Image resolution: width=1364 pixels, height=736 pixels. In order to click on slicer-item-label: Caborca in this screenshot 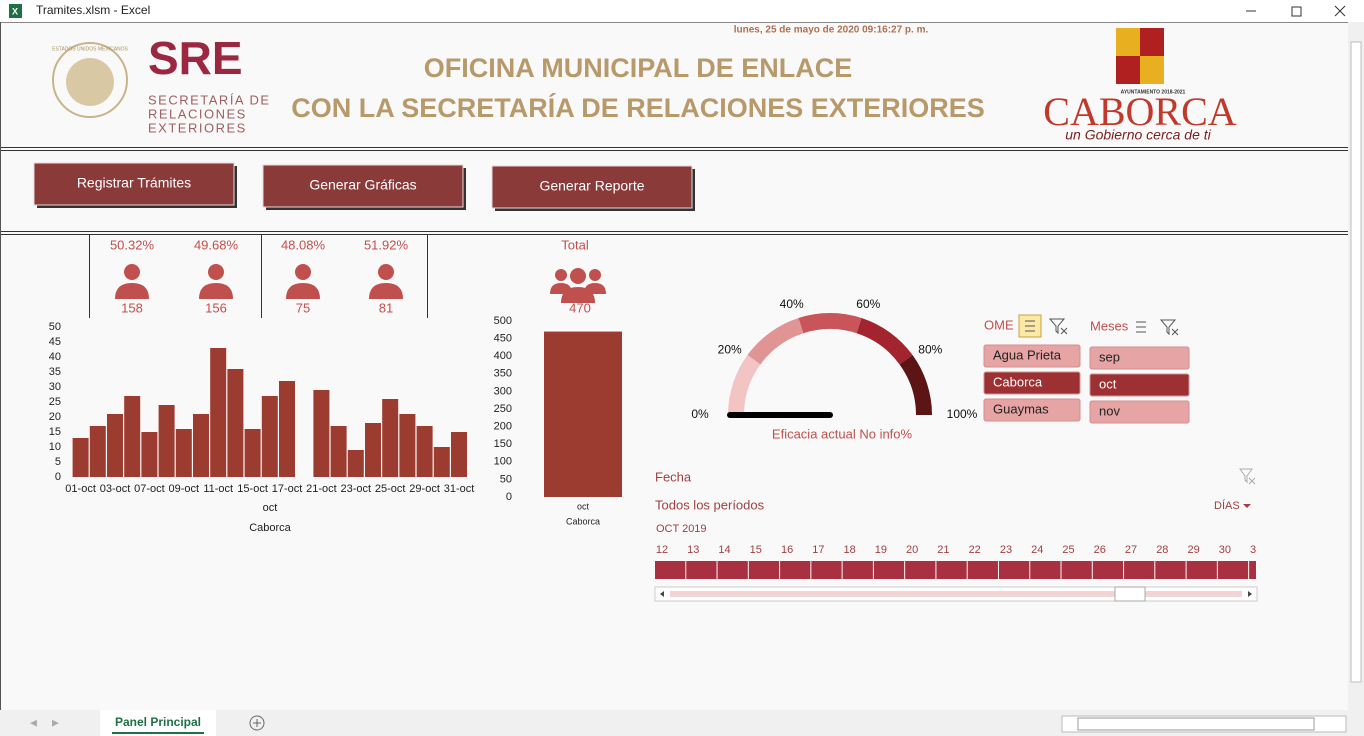, I will do `click(1018, 381)`.